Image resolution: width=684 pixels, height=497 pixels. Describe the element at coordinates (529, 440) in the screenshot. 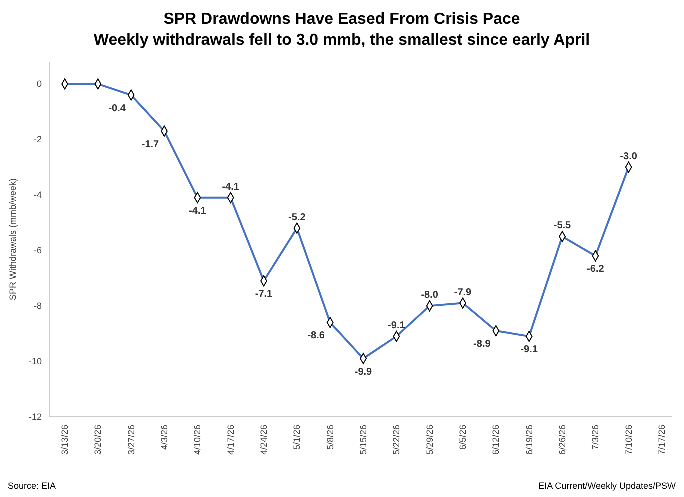

I see `x-tick-label: 6/19/26` at that location.